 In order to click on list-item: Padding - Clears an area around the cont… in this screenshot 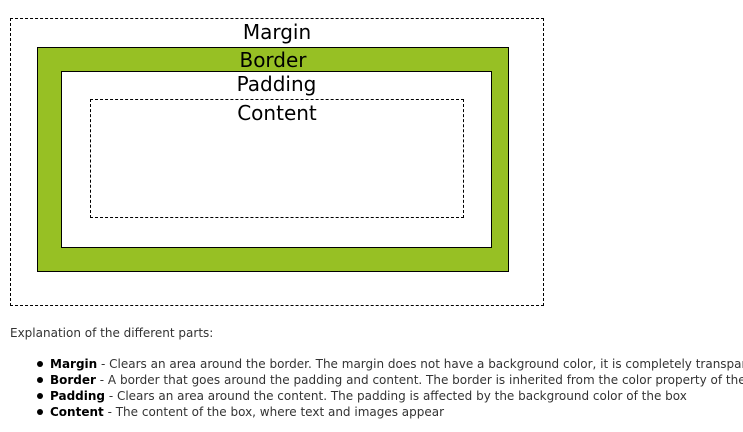, I will do `click(390, 396)`.